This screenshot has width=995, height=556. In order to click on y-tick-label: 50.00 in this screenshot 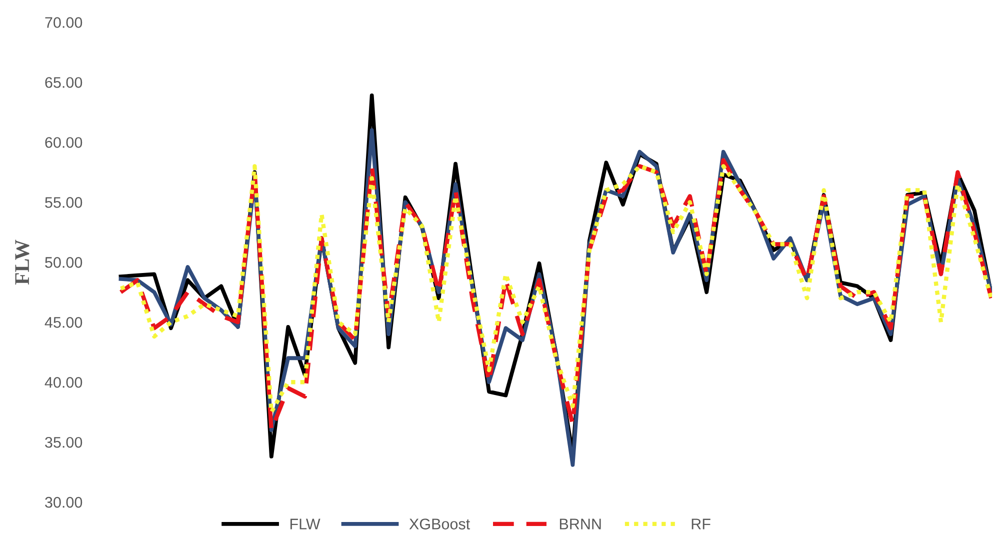, I will do `click(63, 262)`.